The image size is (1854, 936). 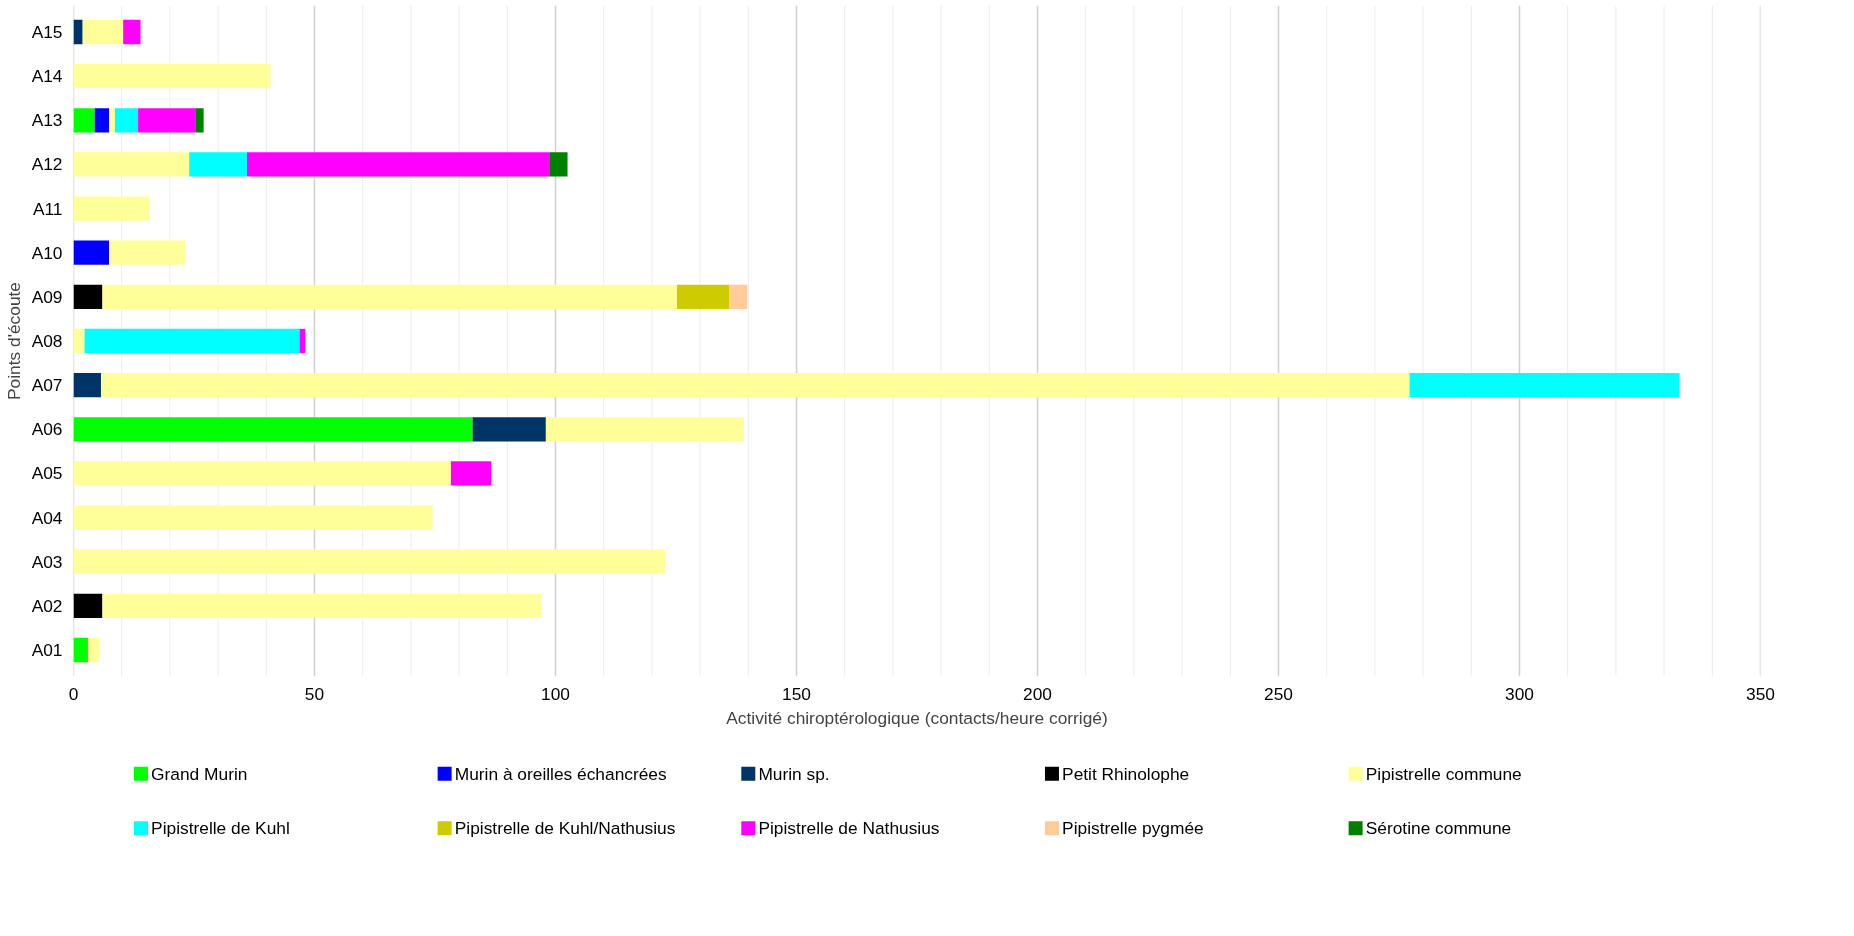 What do you see at coordinates (47, 429) in the screenshot?
I see `y-tick-label: A06` at bounding box center [47, 429].